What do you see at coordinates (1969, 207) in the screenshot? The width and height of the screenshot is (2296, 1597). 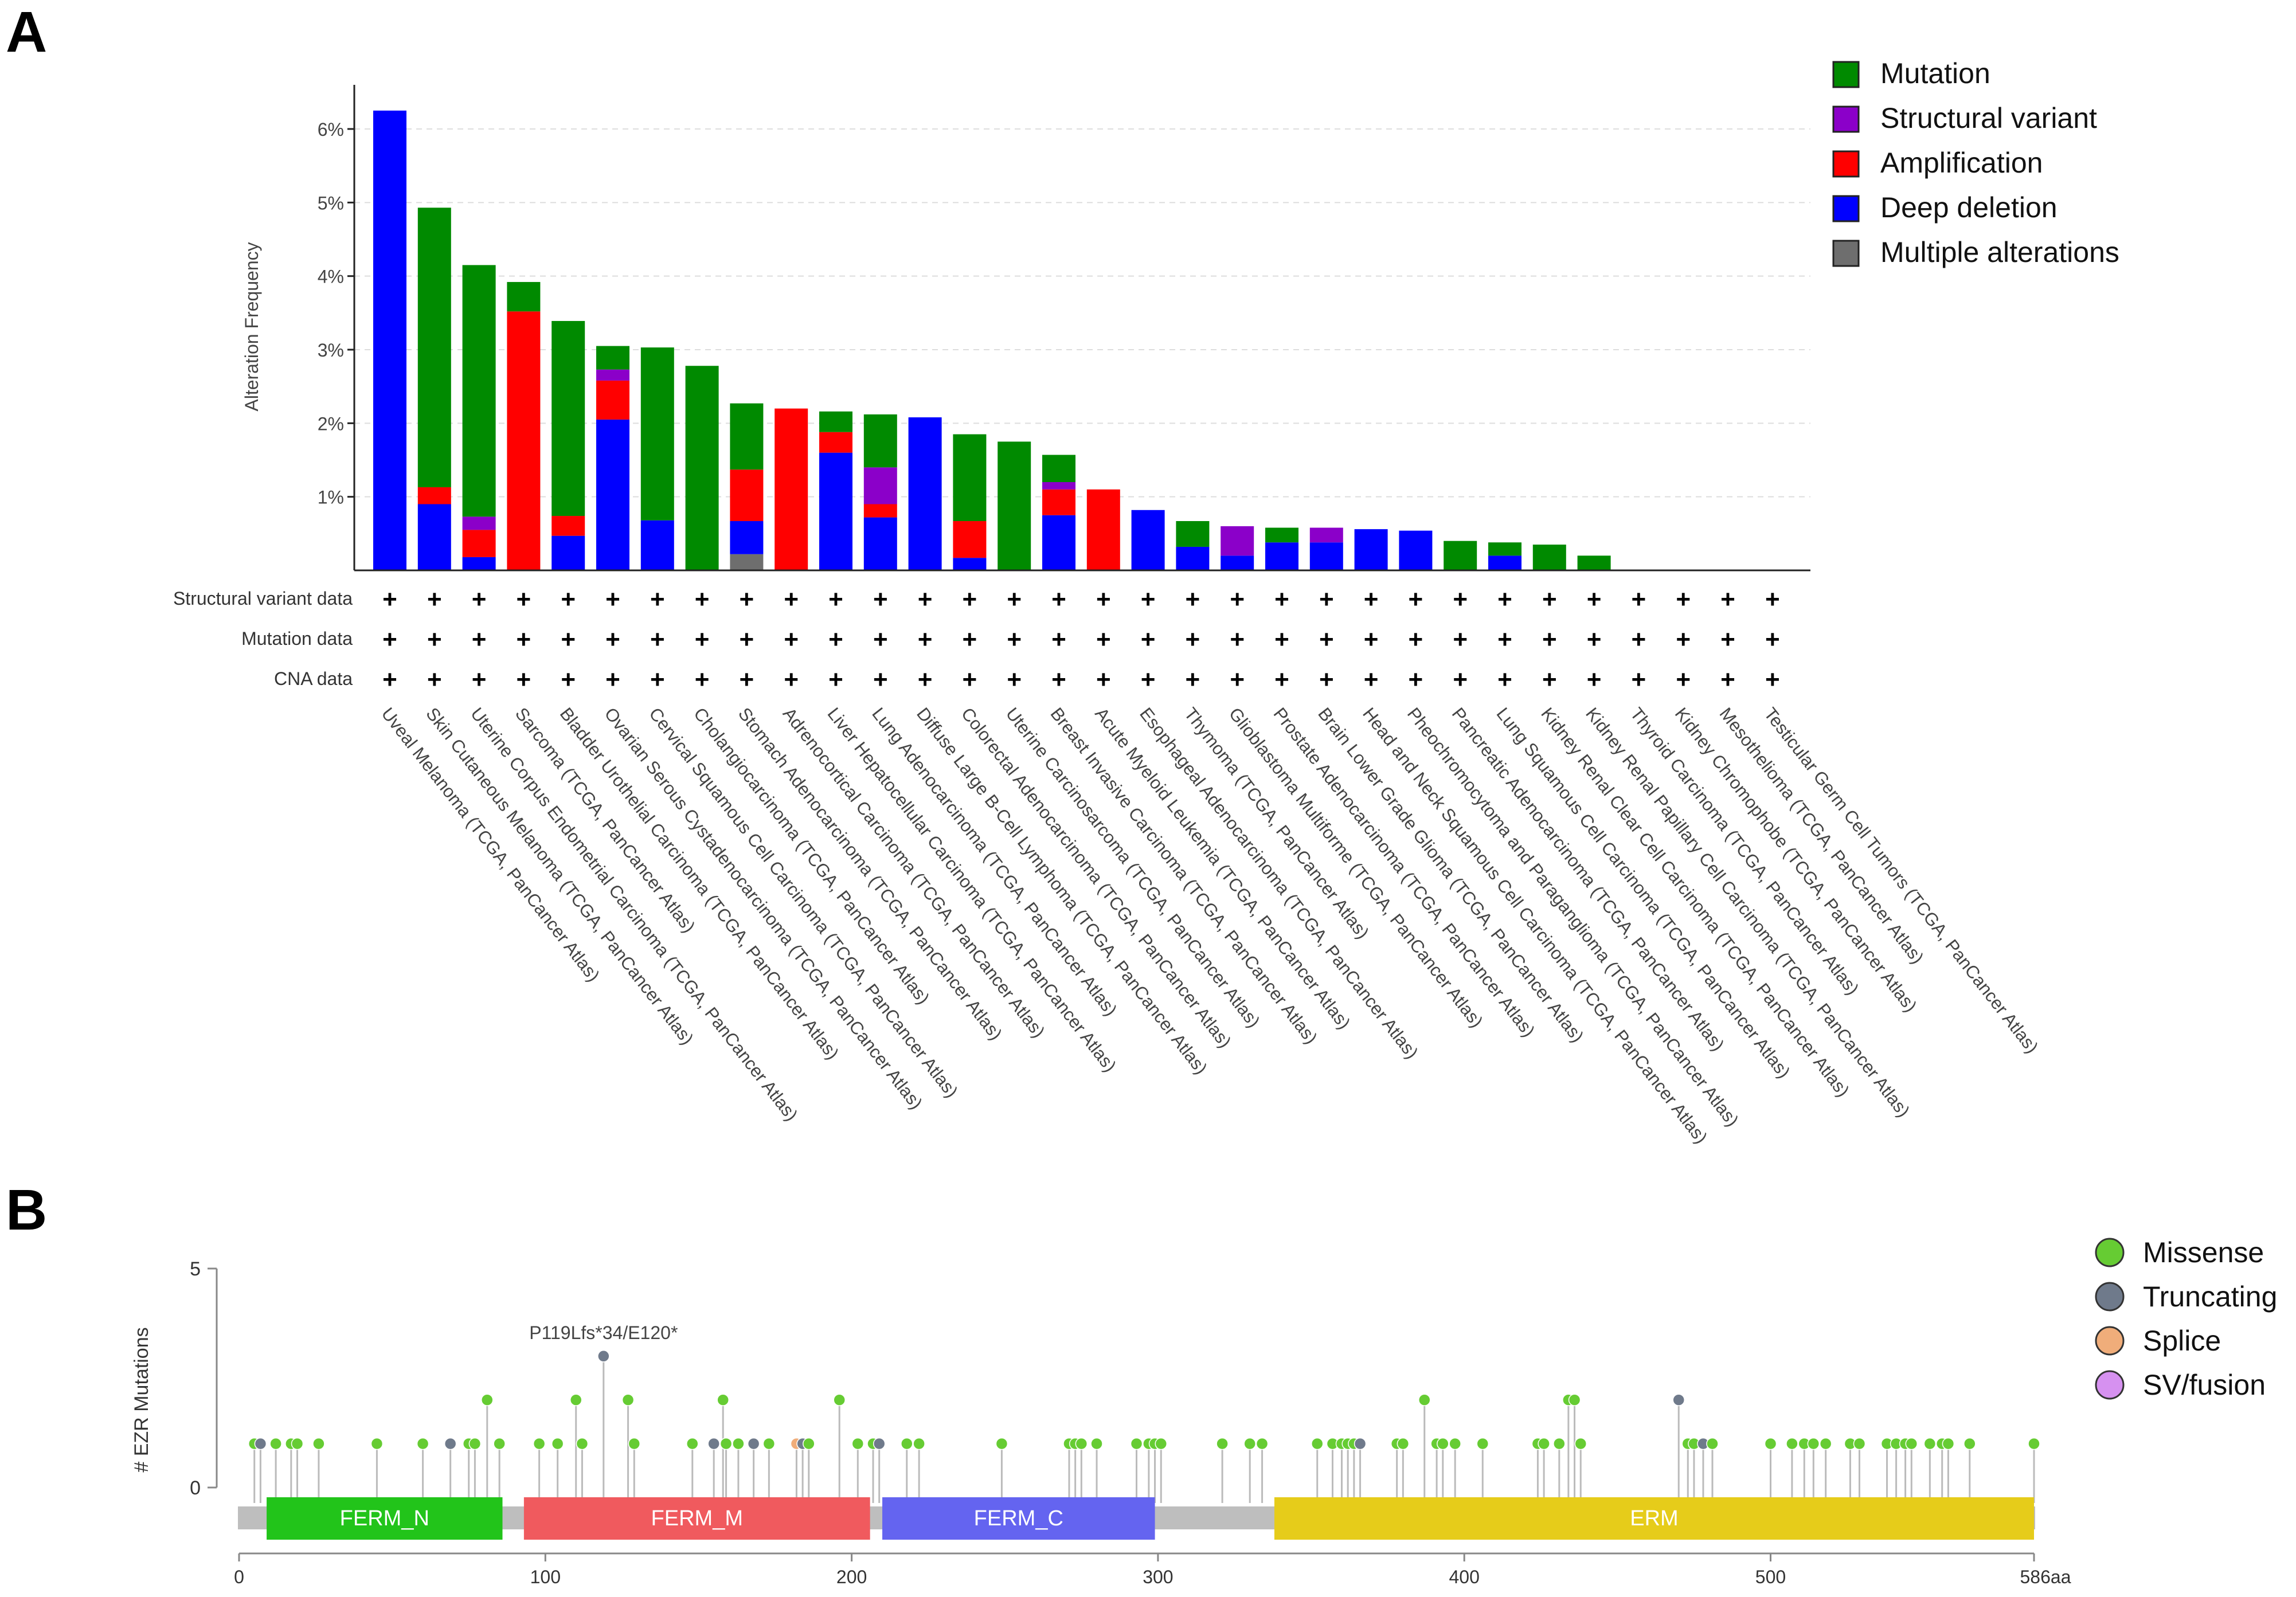 I see `legend-label: Deep deletion` at bounding box center [1969, 207].